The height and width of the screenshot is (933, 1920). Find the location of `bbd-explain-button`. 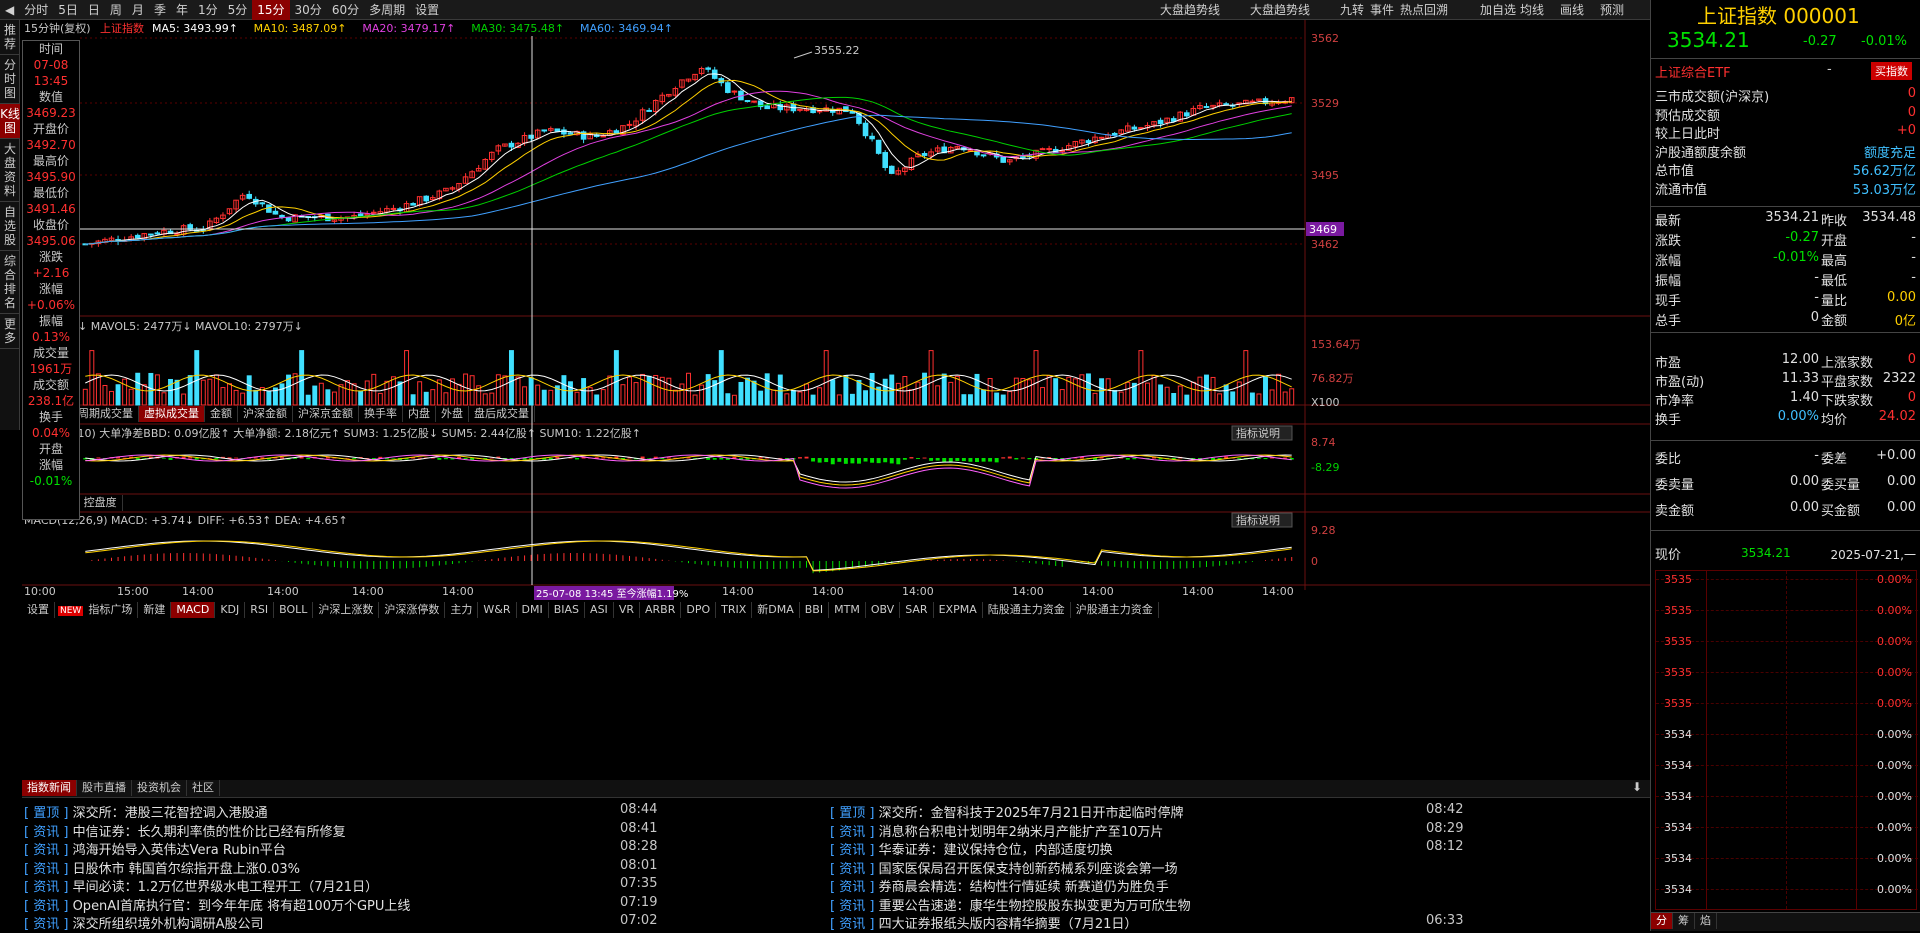

bbd-explain-button is located at coordinates (1262, 433).